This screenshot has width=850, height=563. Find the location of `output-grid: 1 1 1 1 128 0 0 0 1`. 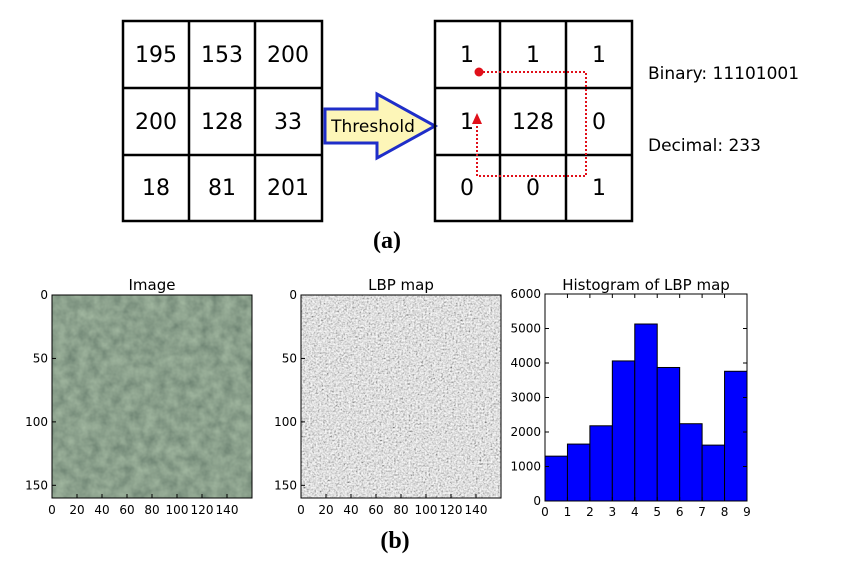

output-grid: 1 1 1 1 128 0 0 0 1 is located at coordinates (533, 121).